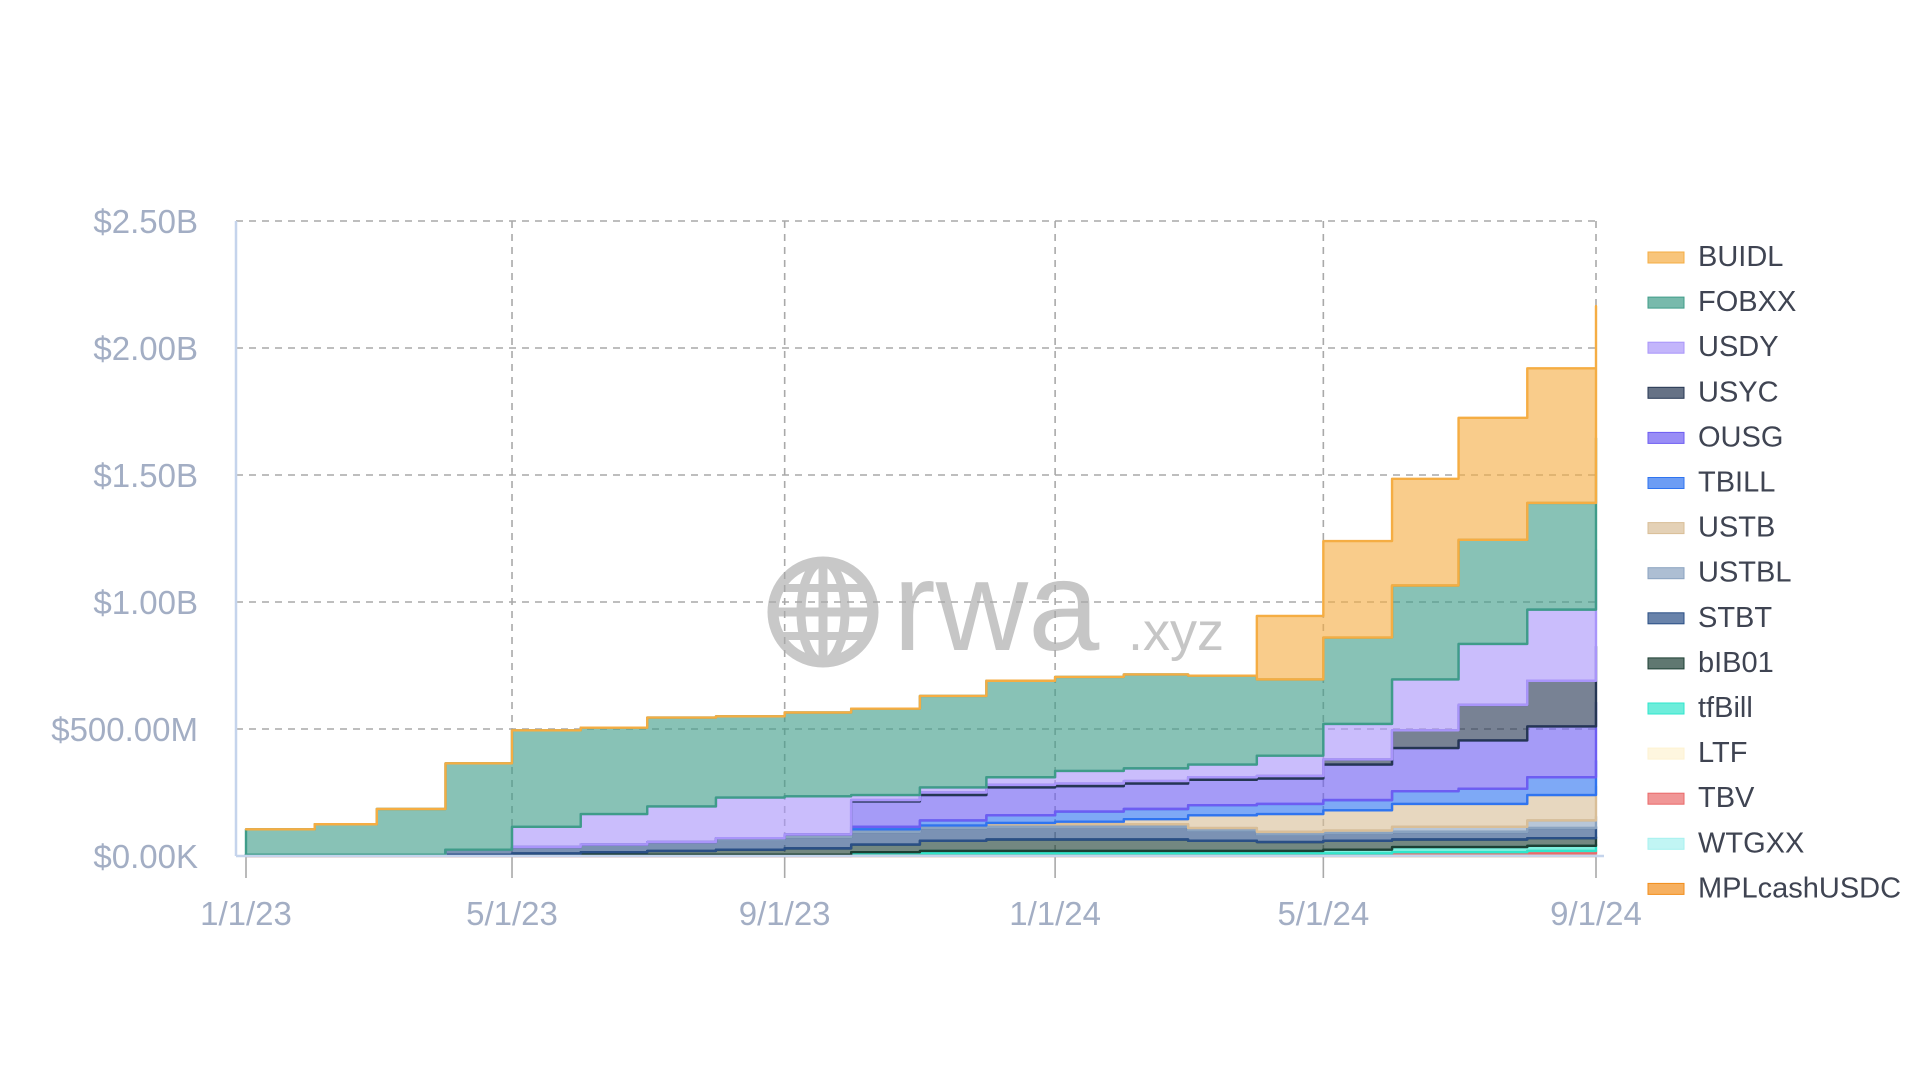 This screenshot has height=1080, width=1920. Describe the element at coordinates (145, 475) in the screenshot. I see `y-tick-label: $1.50B` at that location.